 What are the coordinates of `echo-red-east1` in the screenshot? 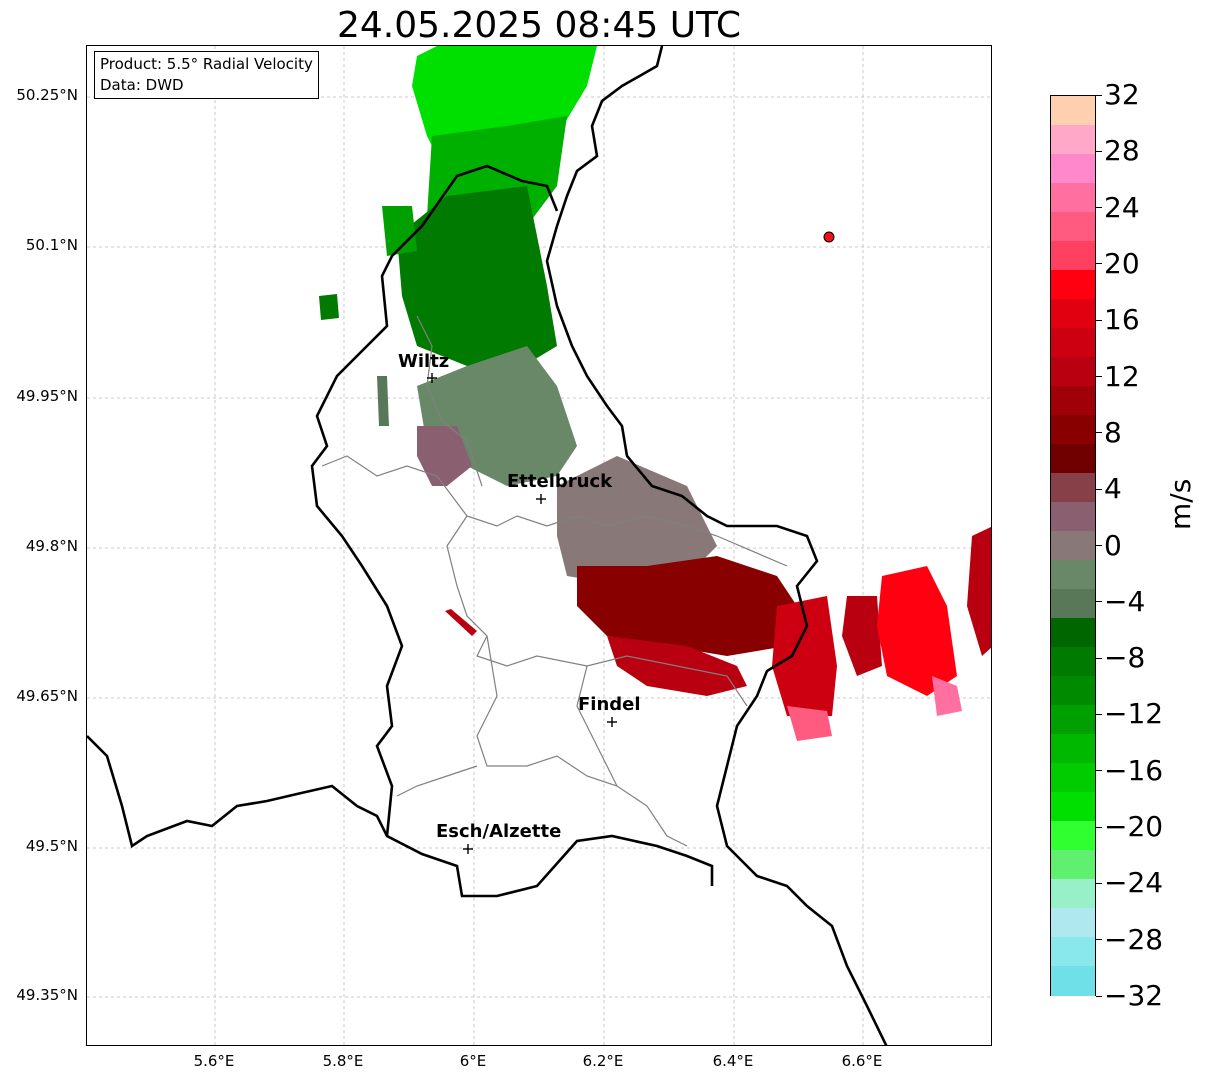 It's located at (804, 656).